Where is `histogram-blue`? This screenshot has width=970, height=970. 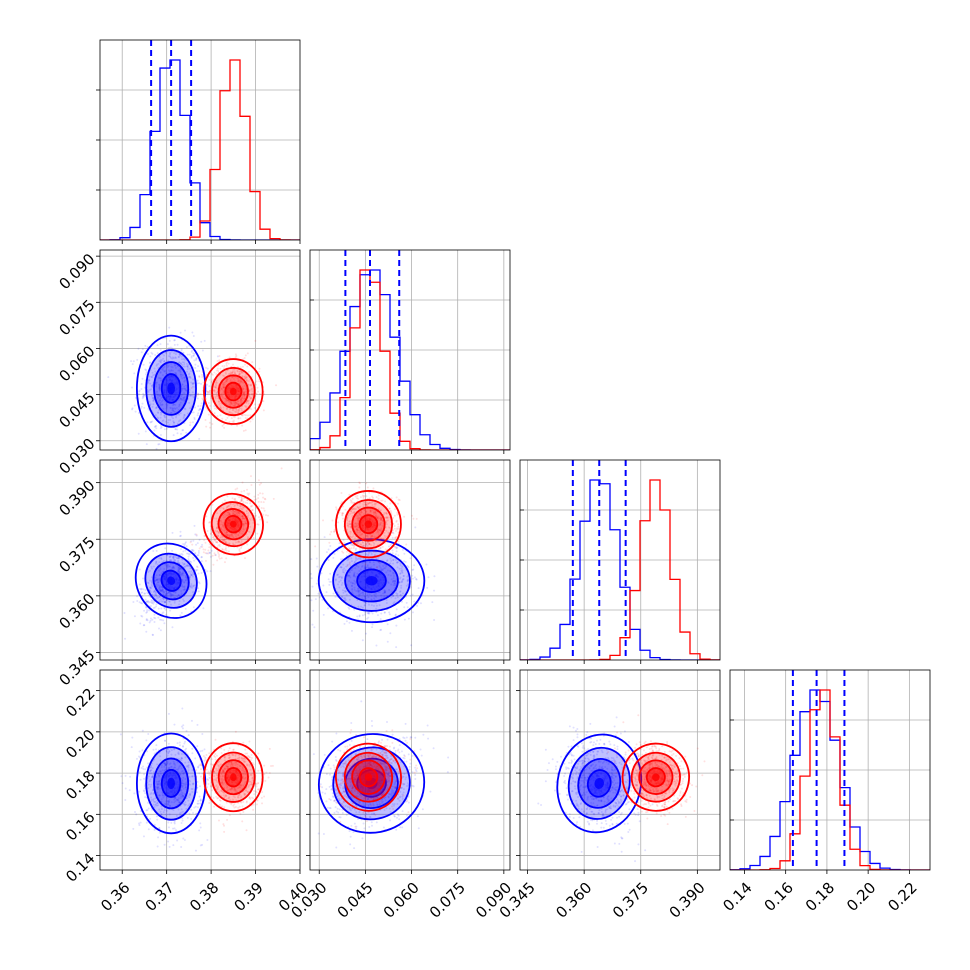 histogram-blue is located at coordinates (200, 149).